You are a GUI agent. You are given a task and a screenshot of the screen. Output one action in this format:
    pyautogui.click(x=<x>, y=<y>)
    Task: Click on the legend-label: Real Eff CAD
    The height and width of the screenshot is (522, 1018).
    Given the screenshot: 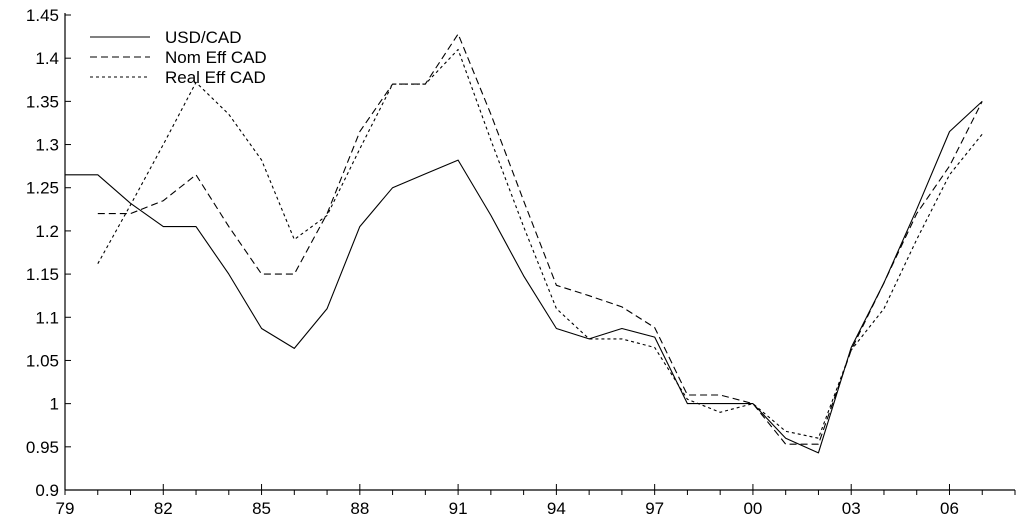 What is the action you would take?
    pyautogui.click(x=215, y=77)
    